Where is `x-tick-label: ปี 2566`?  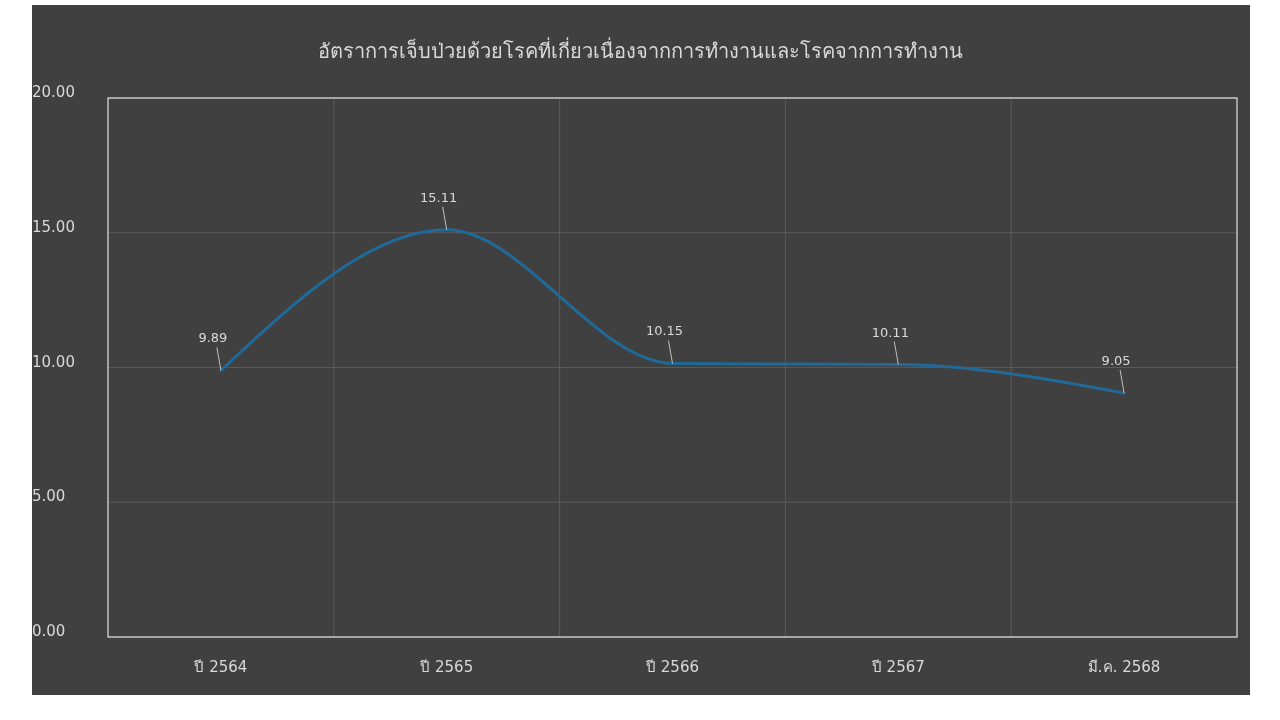 x-tick-label: ปี 2566 is located at coordinates (672, 666).